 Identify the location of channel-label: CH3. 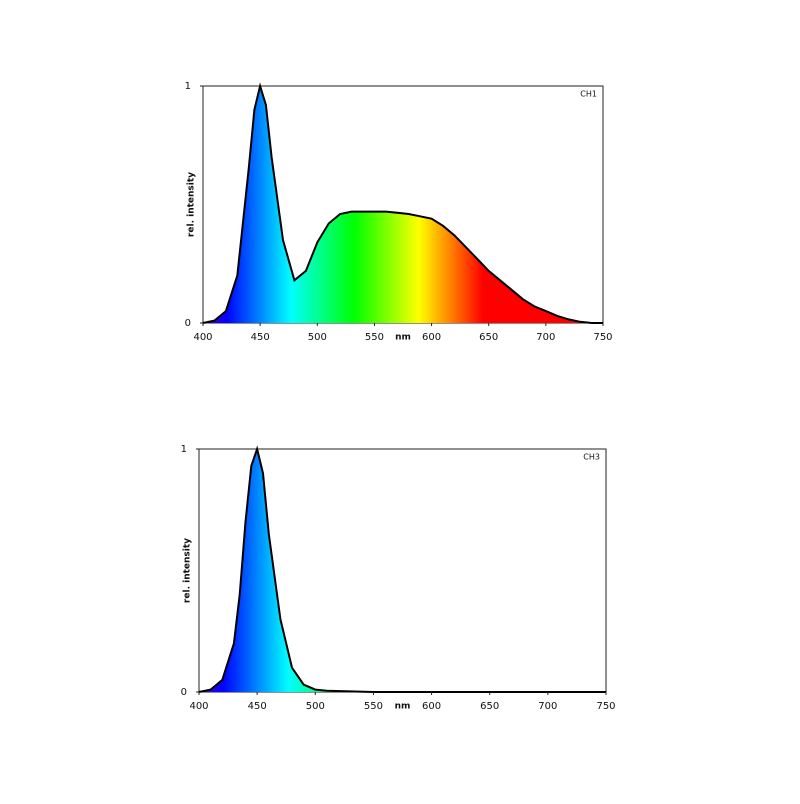
(591, 457).